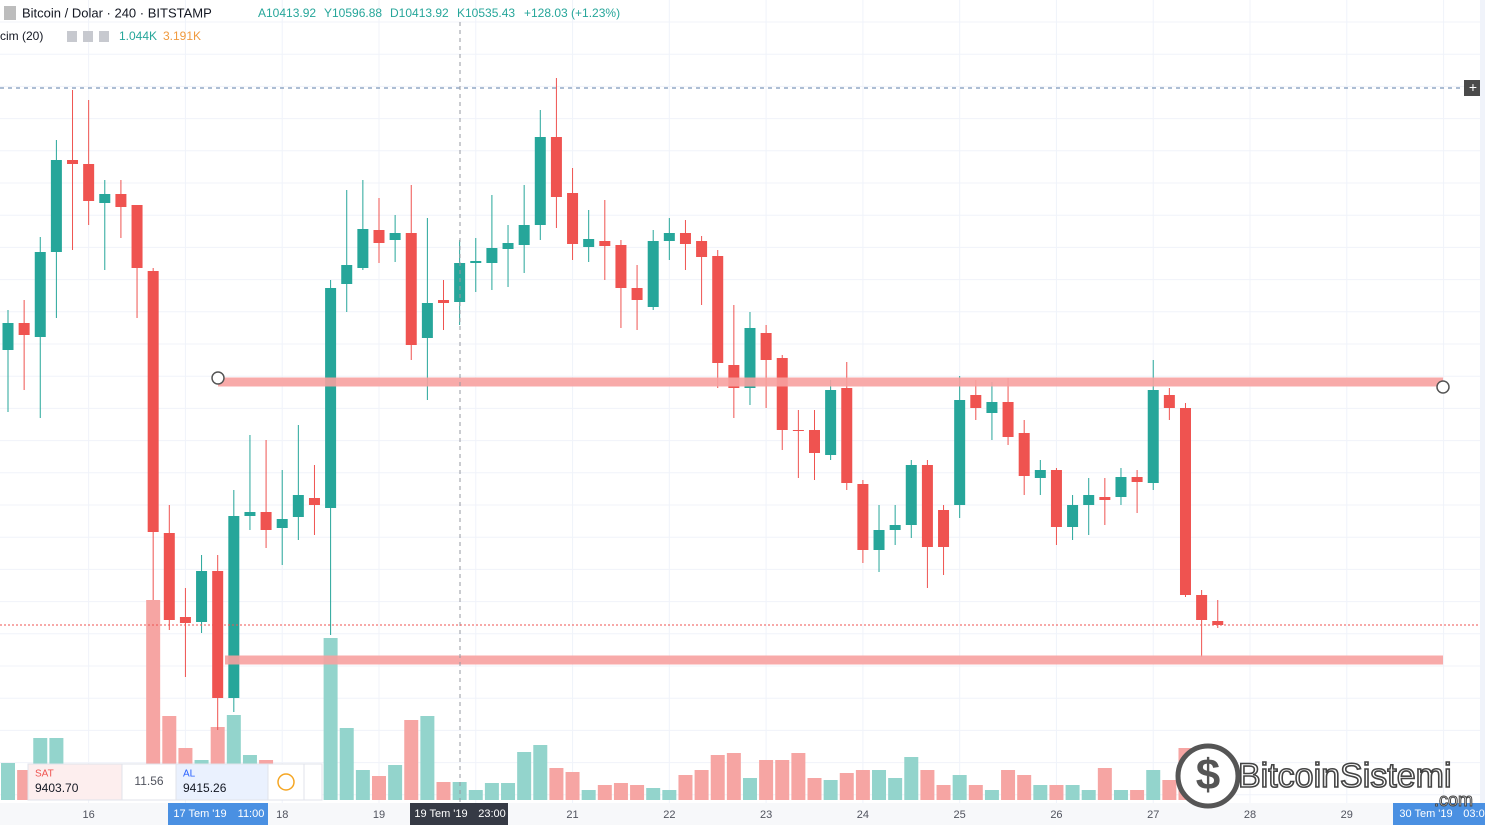 Image resolution: width=1485 pixels, height=825 pixels. Describe the element at coordinates (486, 13) in the screenshot. I see `ohlc-close: K10535.43` at that location.